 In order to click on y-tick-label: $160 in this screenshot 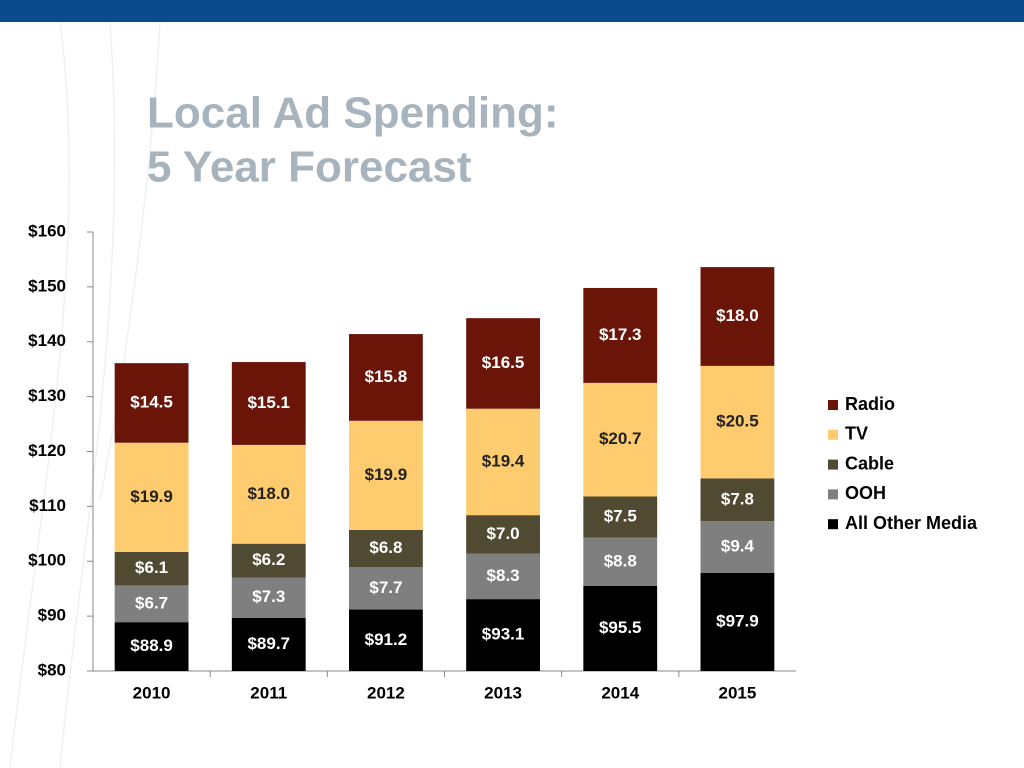, I will do `click(47, 230)`.